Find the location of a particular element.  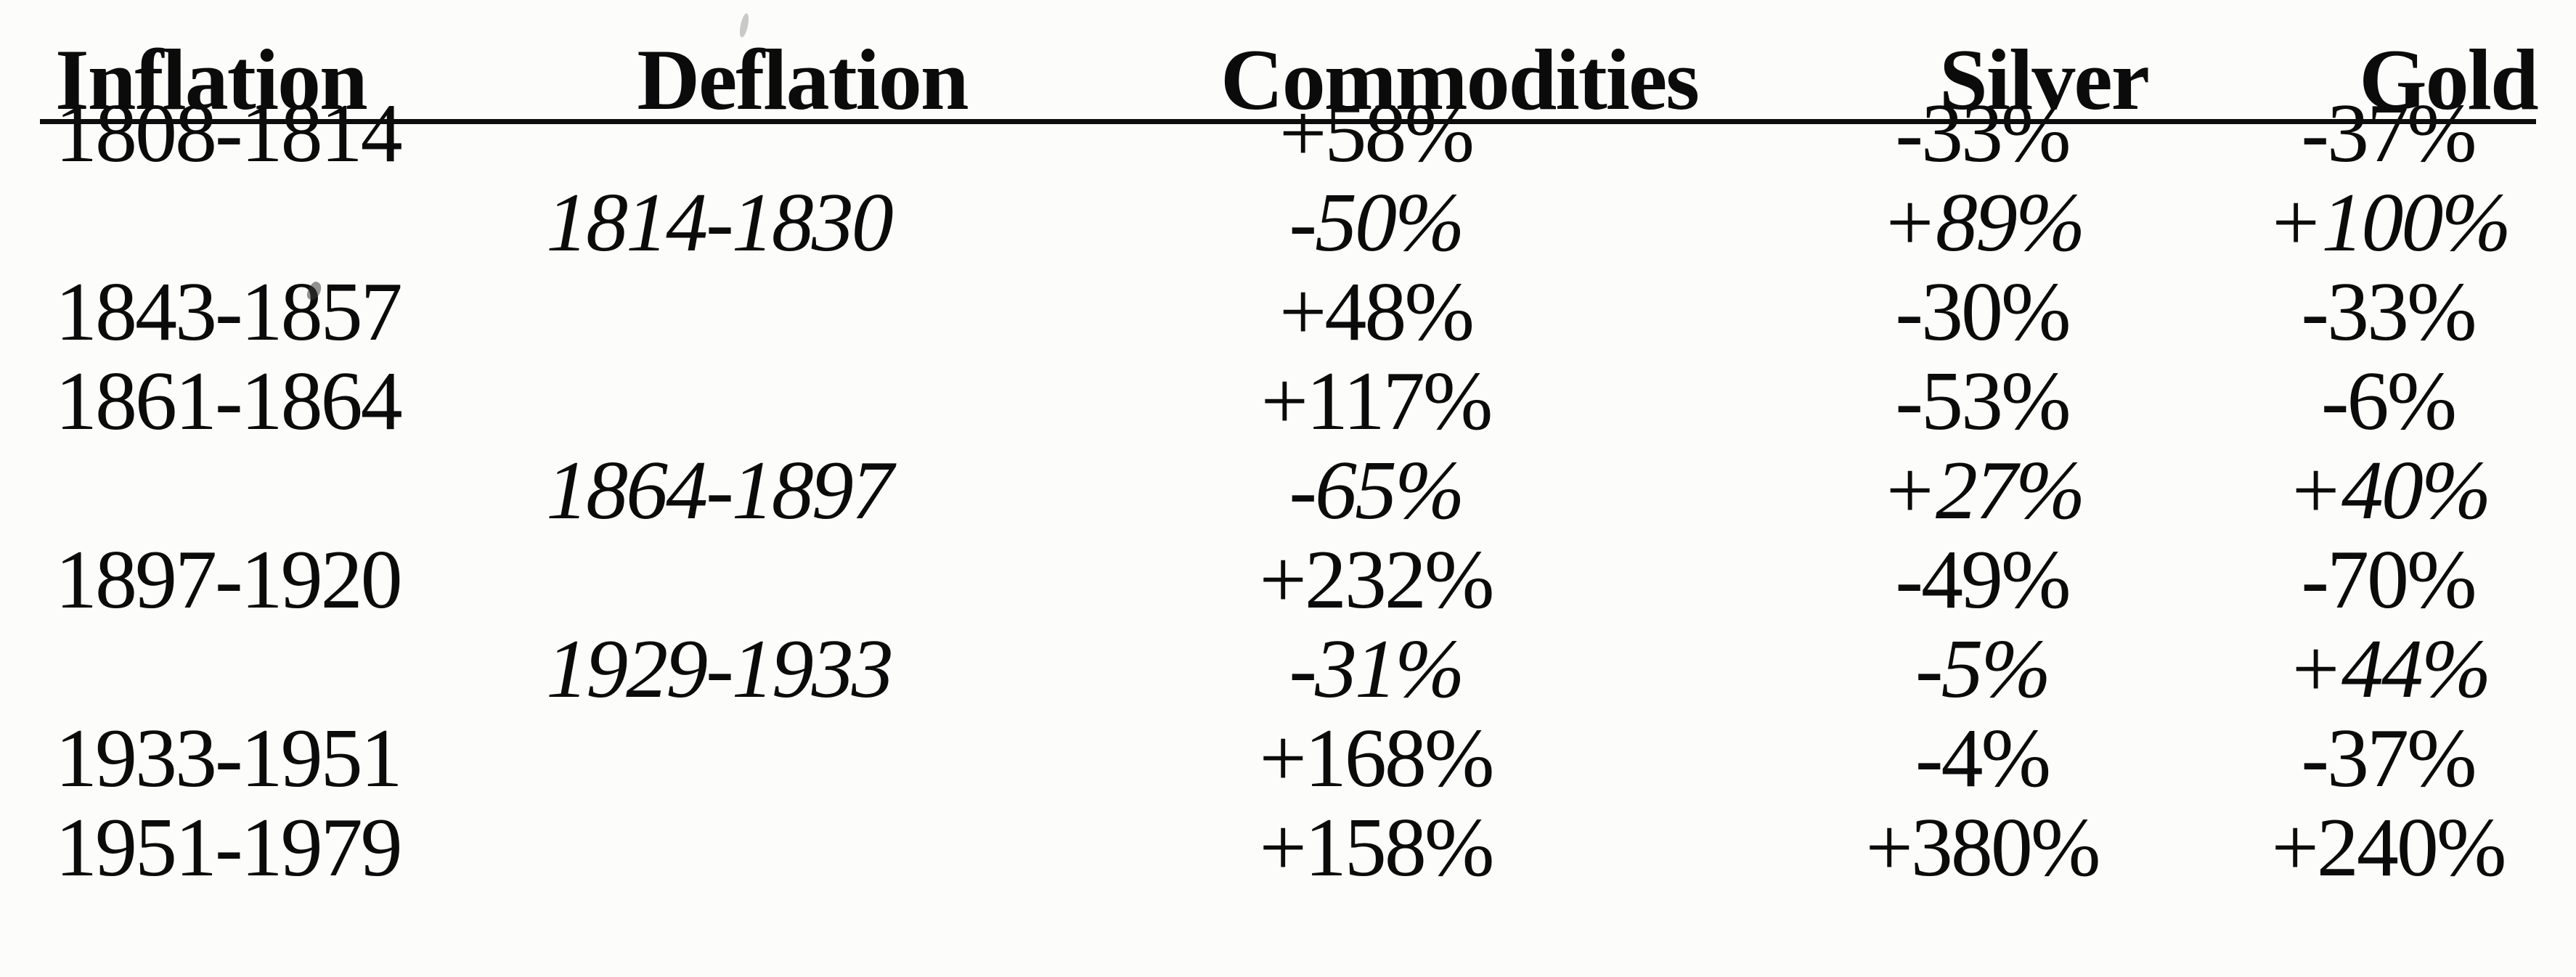

cell-gold-return: +240% is located at coordinates (2388, 847).